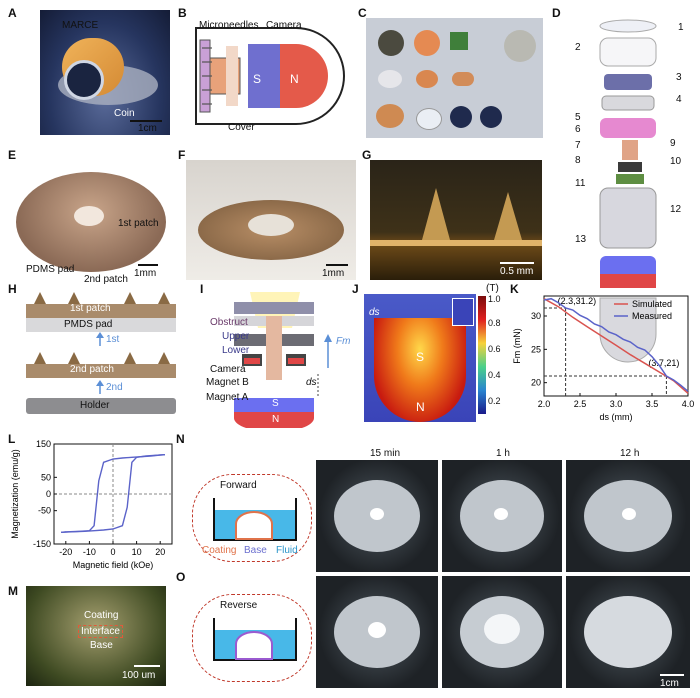 The height and width of the screenshot is (698, 700). What do you see at coordinates (429, 119) in the screenshot?
I see `component-lens` at bounding box center [429, 119].